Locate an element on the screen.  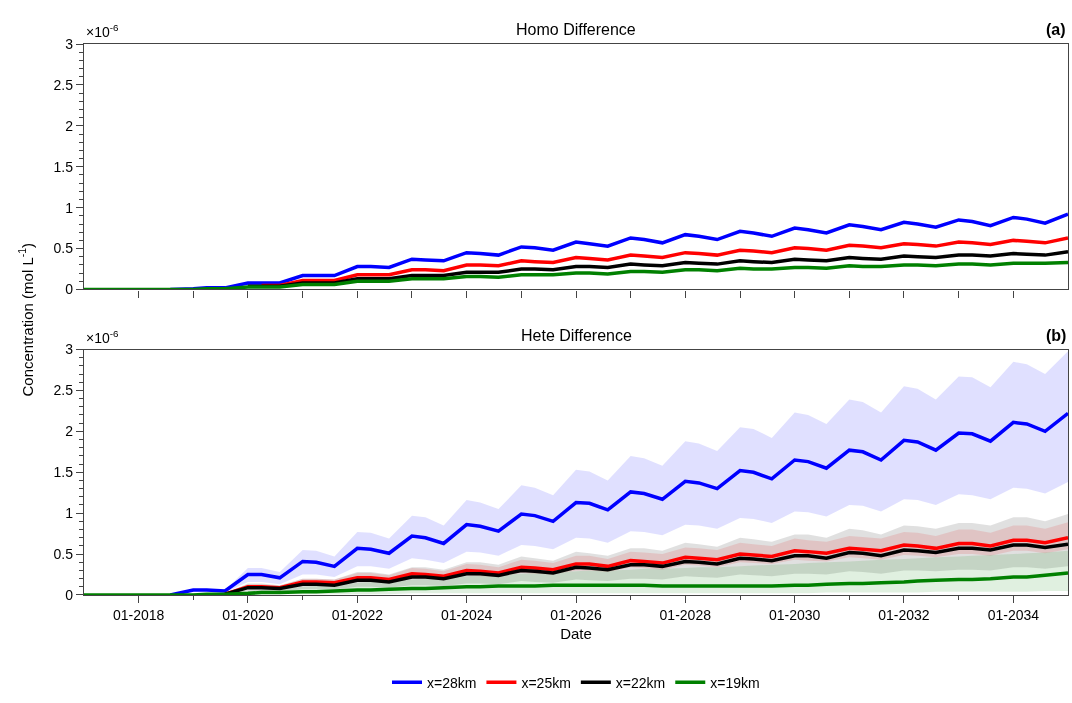
x-tick-label: 01-2022 is located at coordinates (357, 614).